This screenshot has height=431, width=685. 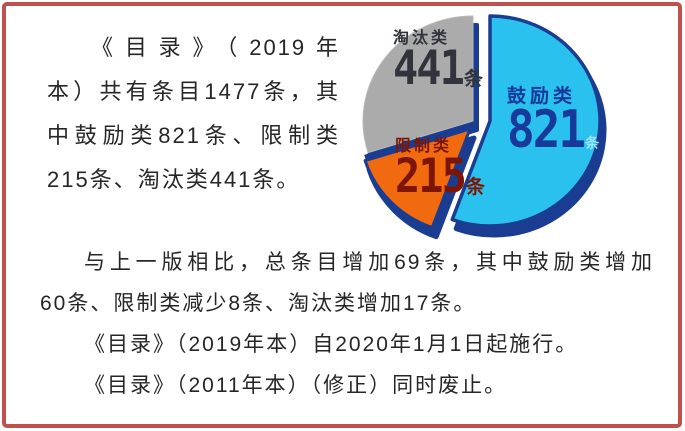 What do you see at coordinates (193, 135) in the screenshot?
I see `intro-line-3: 中鼓励类821条、限制类` at bounding box center [193, 135].